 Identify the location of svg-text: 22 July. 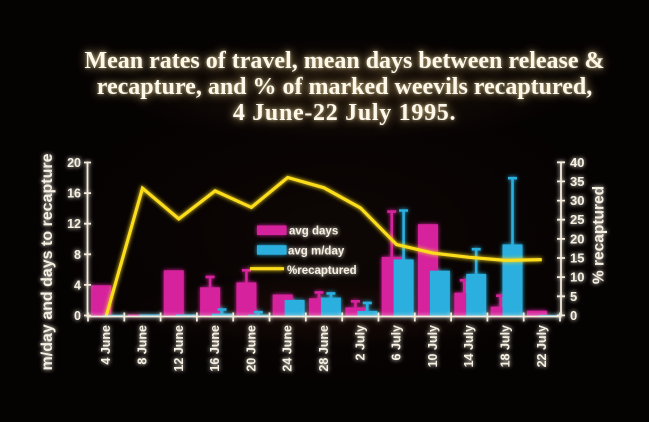
(542, 346).